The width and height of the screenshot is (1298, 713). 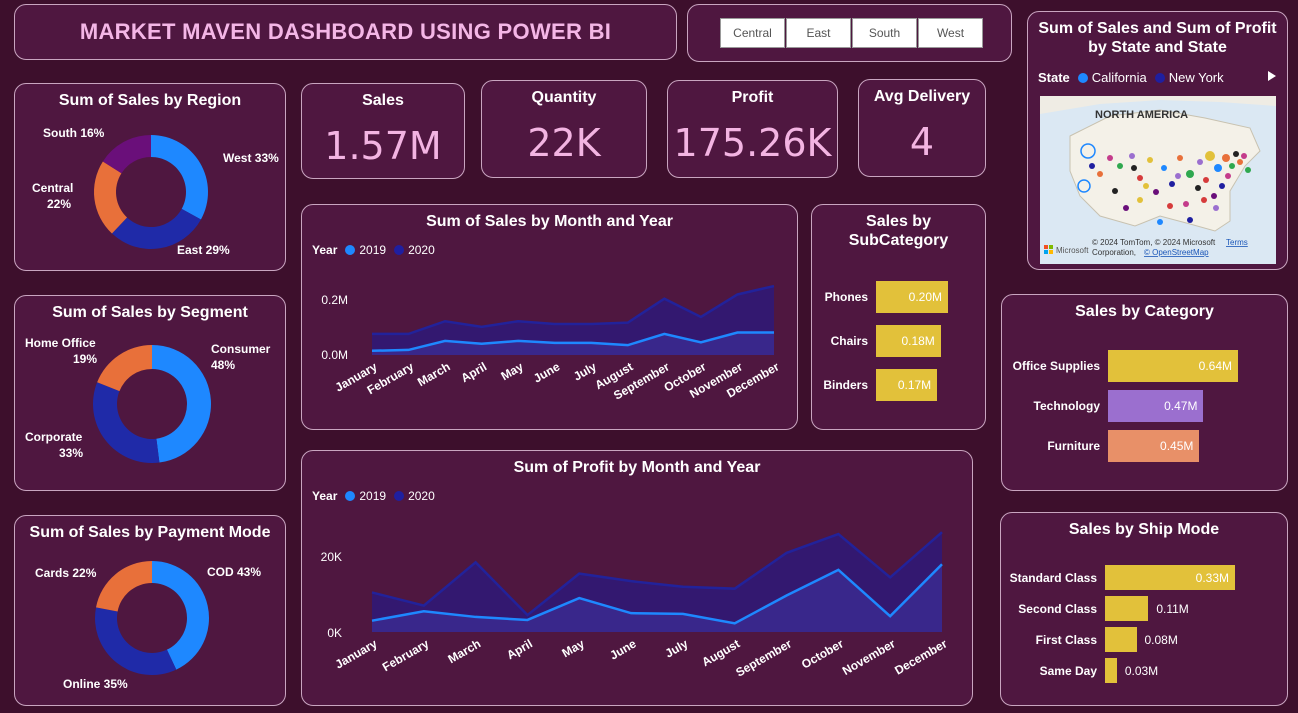 What do you see at coordinates (383, 131) in the screenshot?
I see `kpi-sales-card: Sales 1.57M` at bounding box center [383, 131].